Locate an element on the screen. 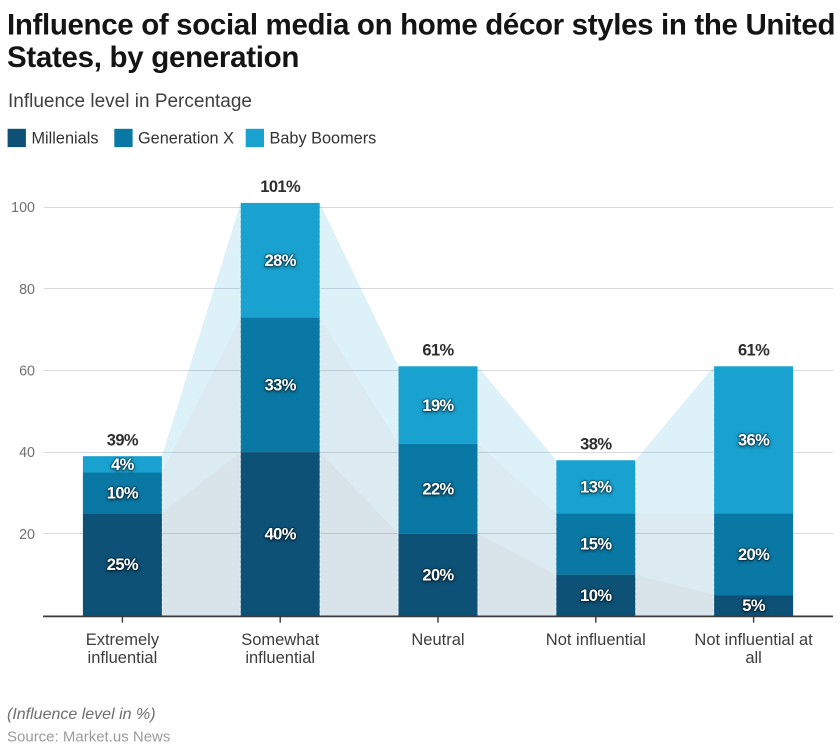 This screenshot has height=753, width=840. svg-text: 22% is located at coordinates (438, 490).